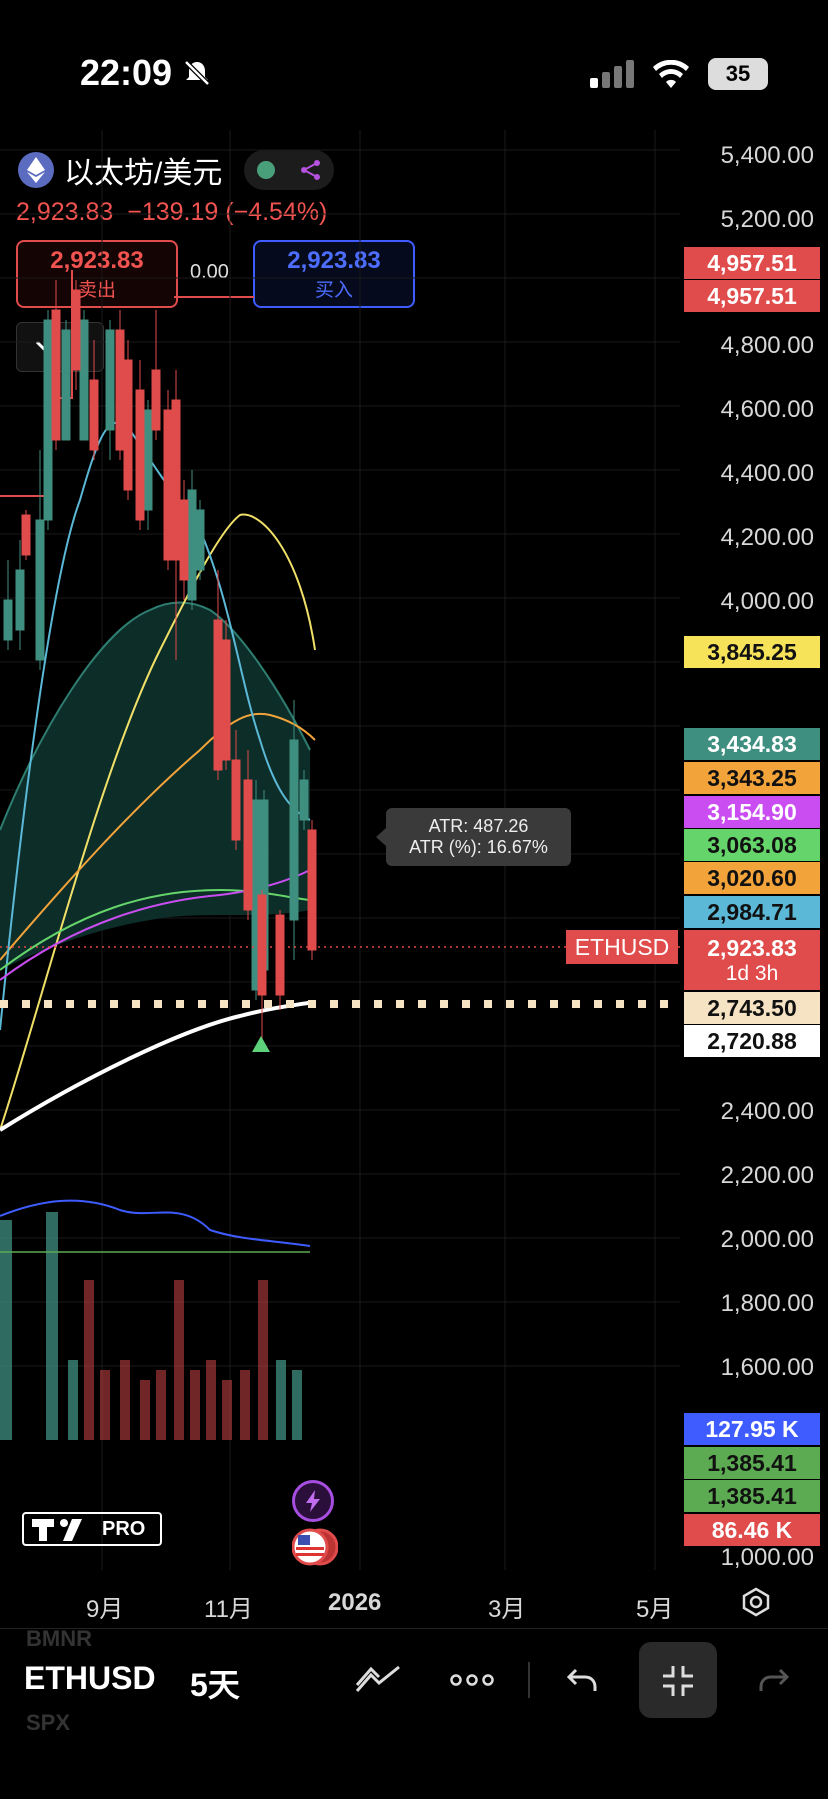  Describe the element at coordinates (381, 837) in the screenshot. I see `tooltip-arrow` at that location.